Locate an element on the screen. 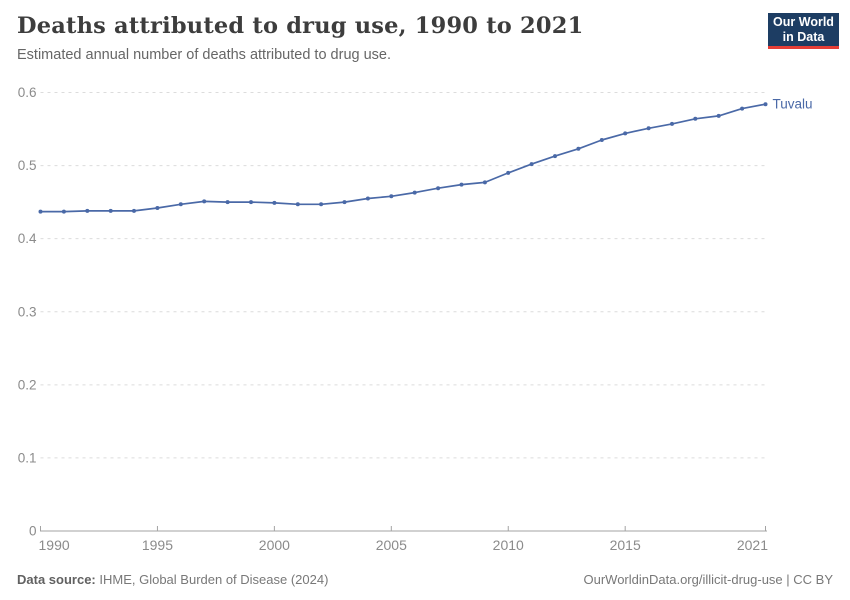 The image size is (850, 600). y-tick-label: 0.4 is located at coordinates (27, 238).